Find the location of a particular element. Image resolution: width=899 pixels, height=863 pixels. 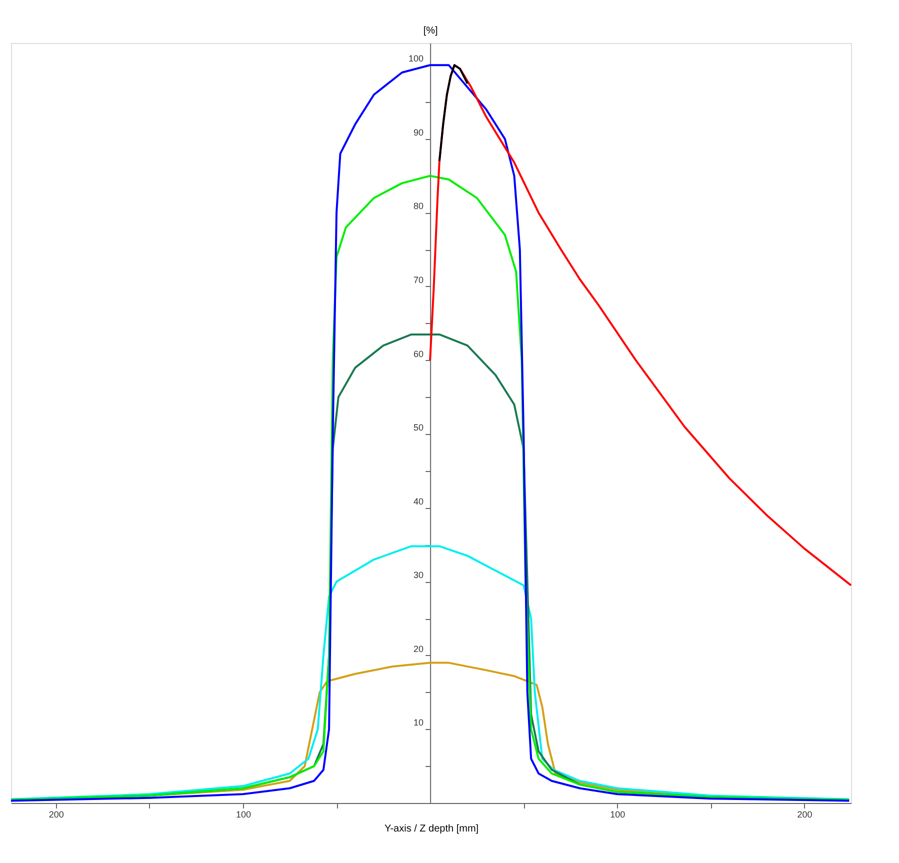

y-axis-title: [%] is located at coordinates (430, 31).